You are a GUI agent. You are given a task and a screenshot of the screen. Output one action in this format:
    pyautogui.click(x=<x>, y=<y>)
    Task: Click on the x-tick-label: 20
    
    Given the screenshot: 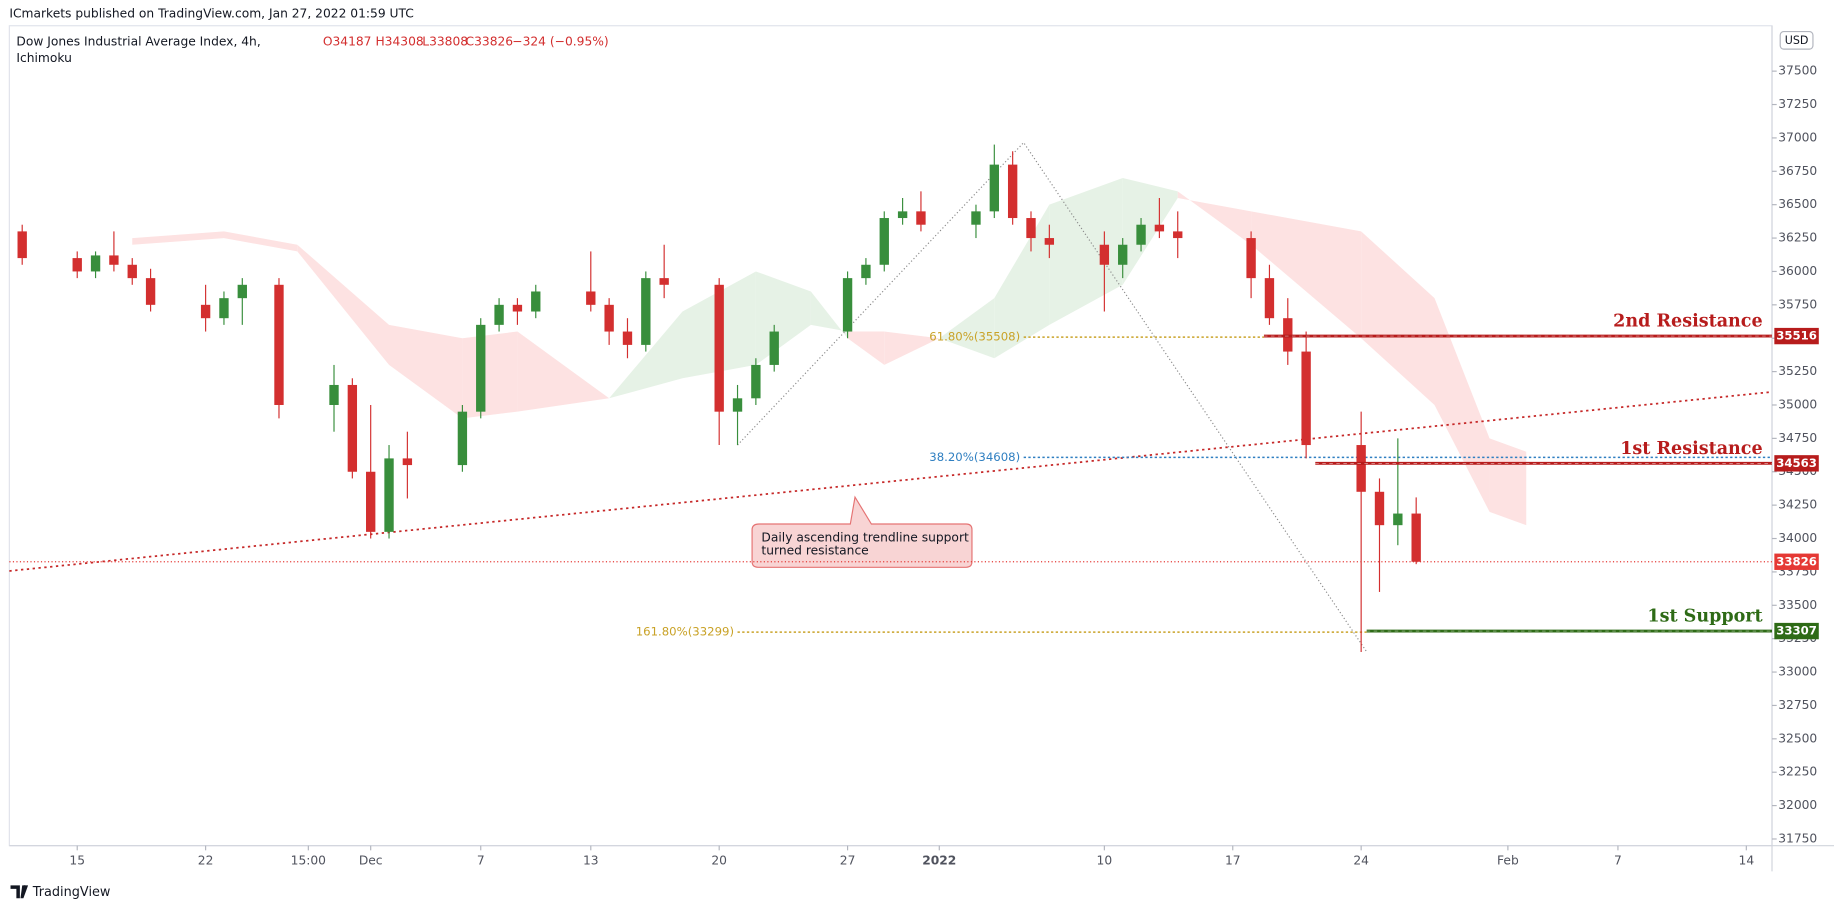 What is the action you would take?
    pyautogui.click(x=719, y=860)
    